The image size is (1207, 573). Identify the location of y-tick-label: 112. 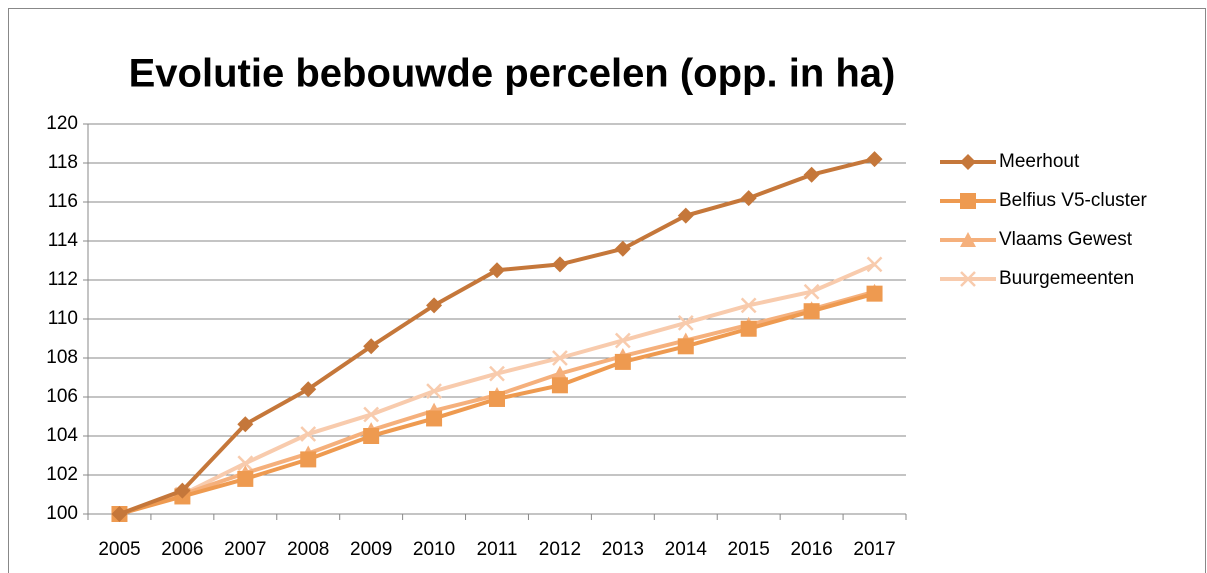
(63, 279).